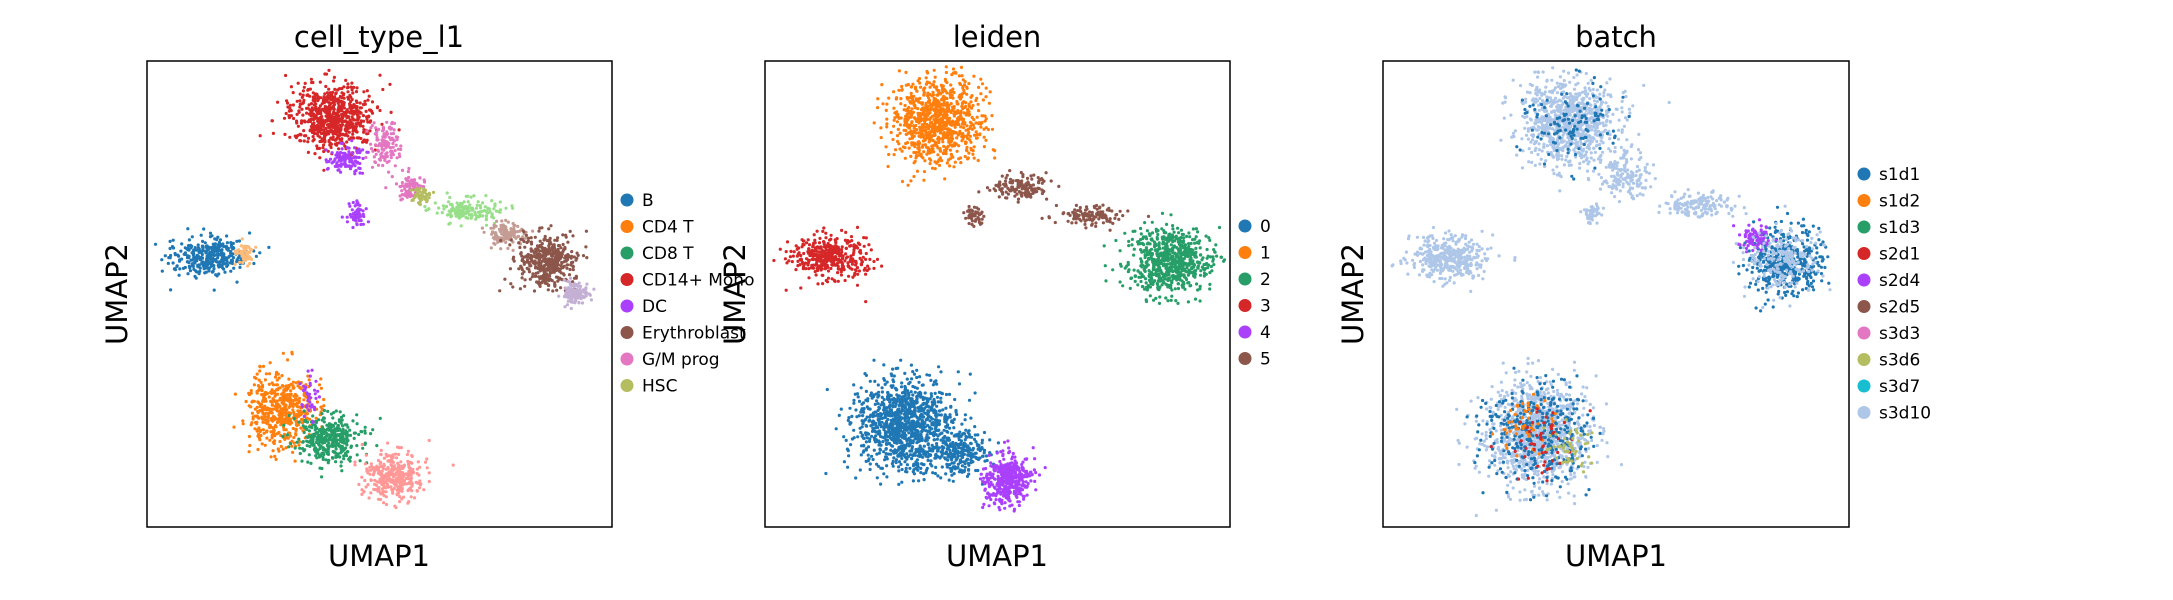  Describe the element at coordinates (627, 332) in the screenshot. I see `legend-marker` at that location.